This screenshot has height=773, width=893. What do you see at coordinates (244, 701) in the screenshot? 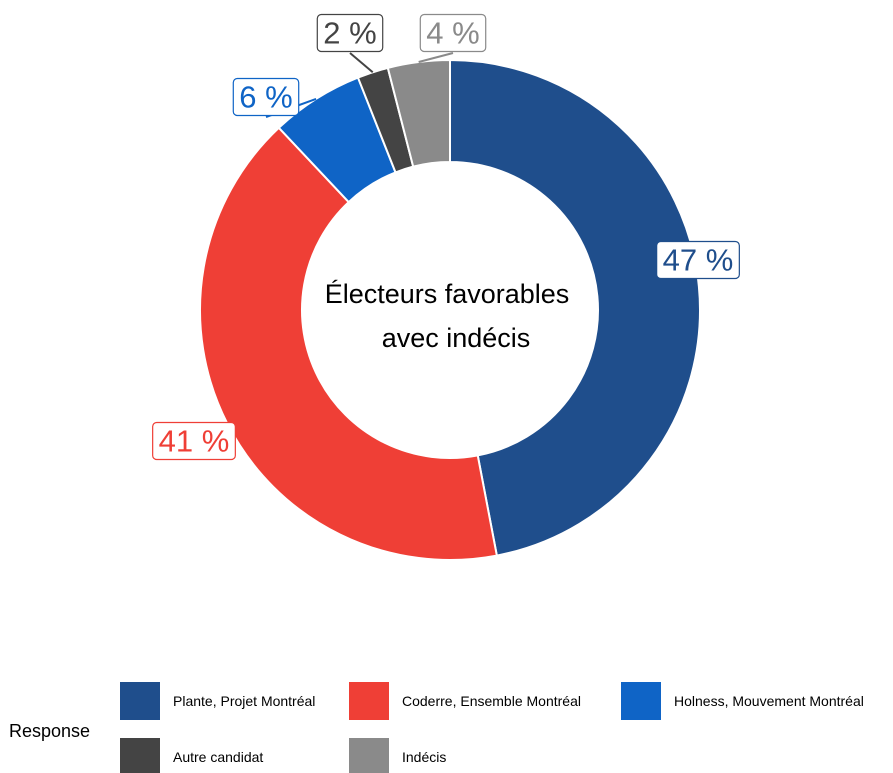
I see `legend-label: Plante, Projet Montréal` at bounding box center [244, 701].